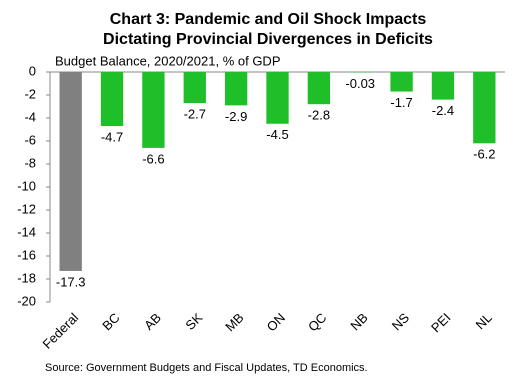 The height and width of the screenshot is (386, 519). What do you see at coordinates (30, 162) in the screenshot?
I see `y-tick-label: -8` at bounding box center [30, 162].